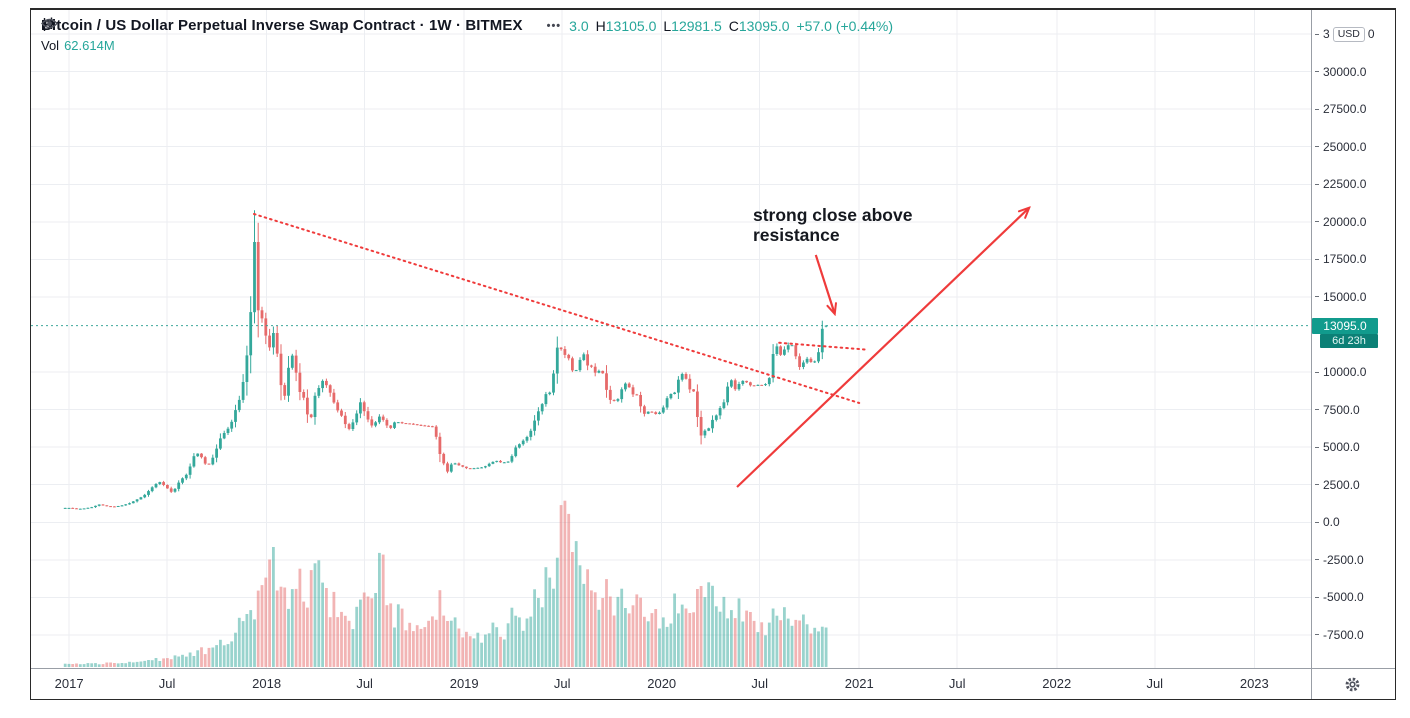 This screenshot has height=718, width=1410. What do you see at coordinates (1337, 485) in the screenshot?
I see `price-tick-label: 2500.0` at bounding box center [1337, 485].